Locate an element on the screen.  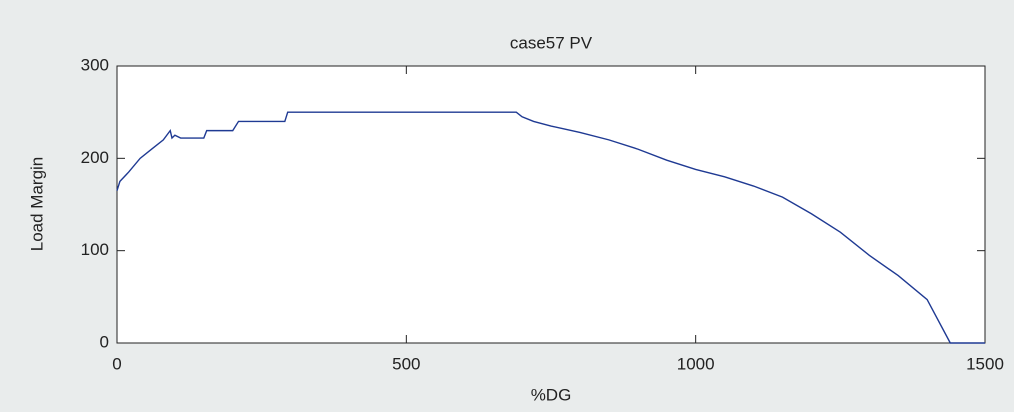
y-tick-label: 100 is located at coordinates (95, 249).